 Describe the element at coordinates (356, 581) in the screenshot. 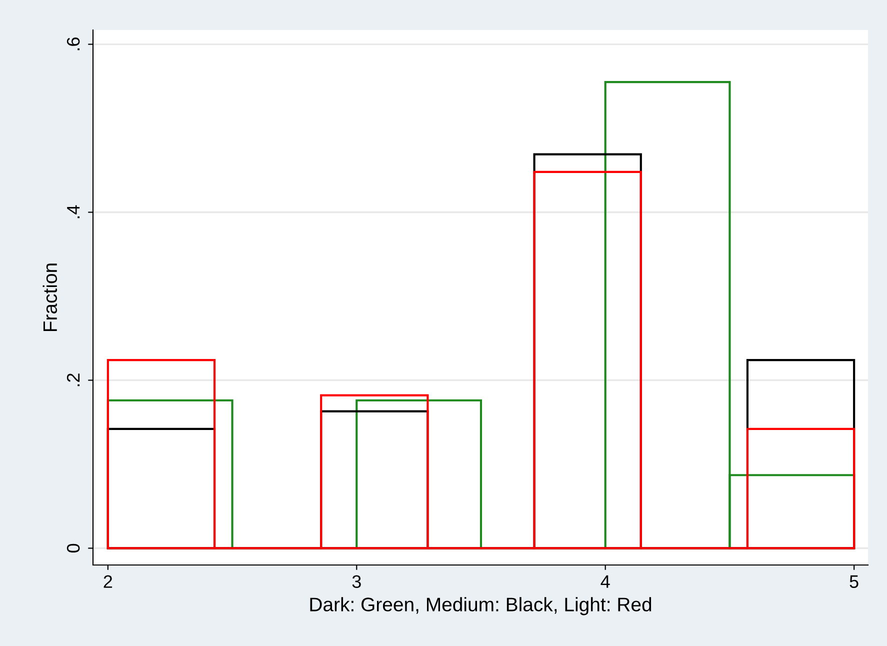

I see `x-tick-label: 3` at that location.